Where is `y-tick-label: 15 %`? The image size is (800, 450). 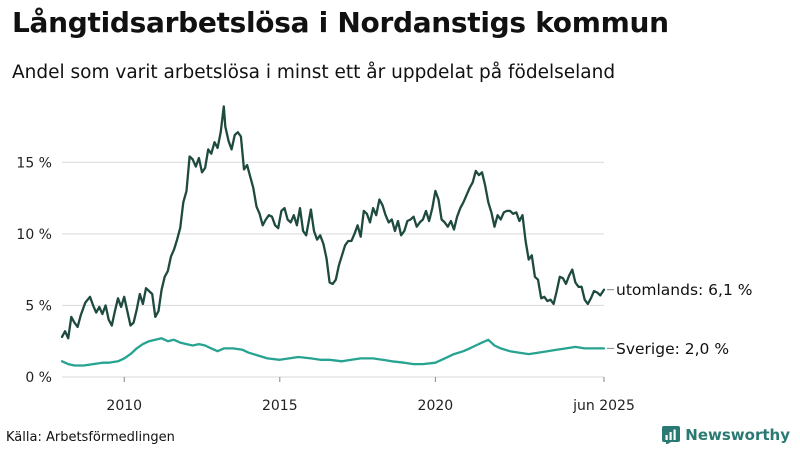 y-tick-label: 15 % is located at coordinates (34, 163).